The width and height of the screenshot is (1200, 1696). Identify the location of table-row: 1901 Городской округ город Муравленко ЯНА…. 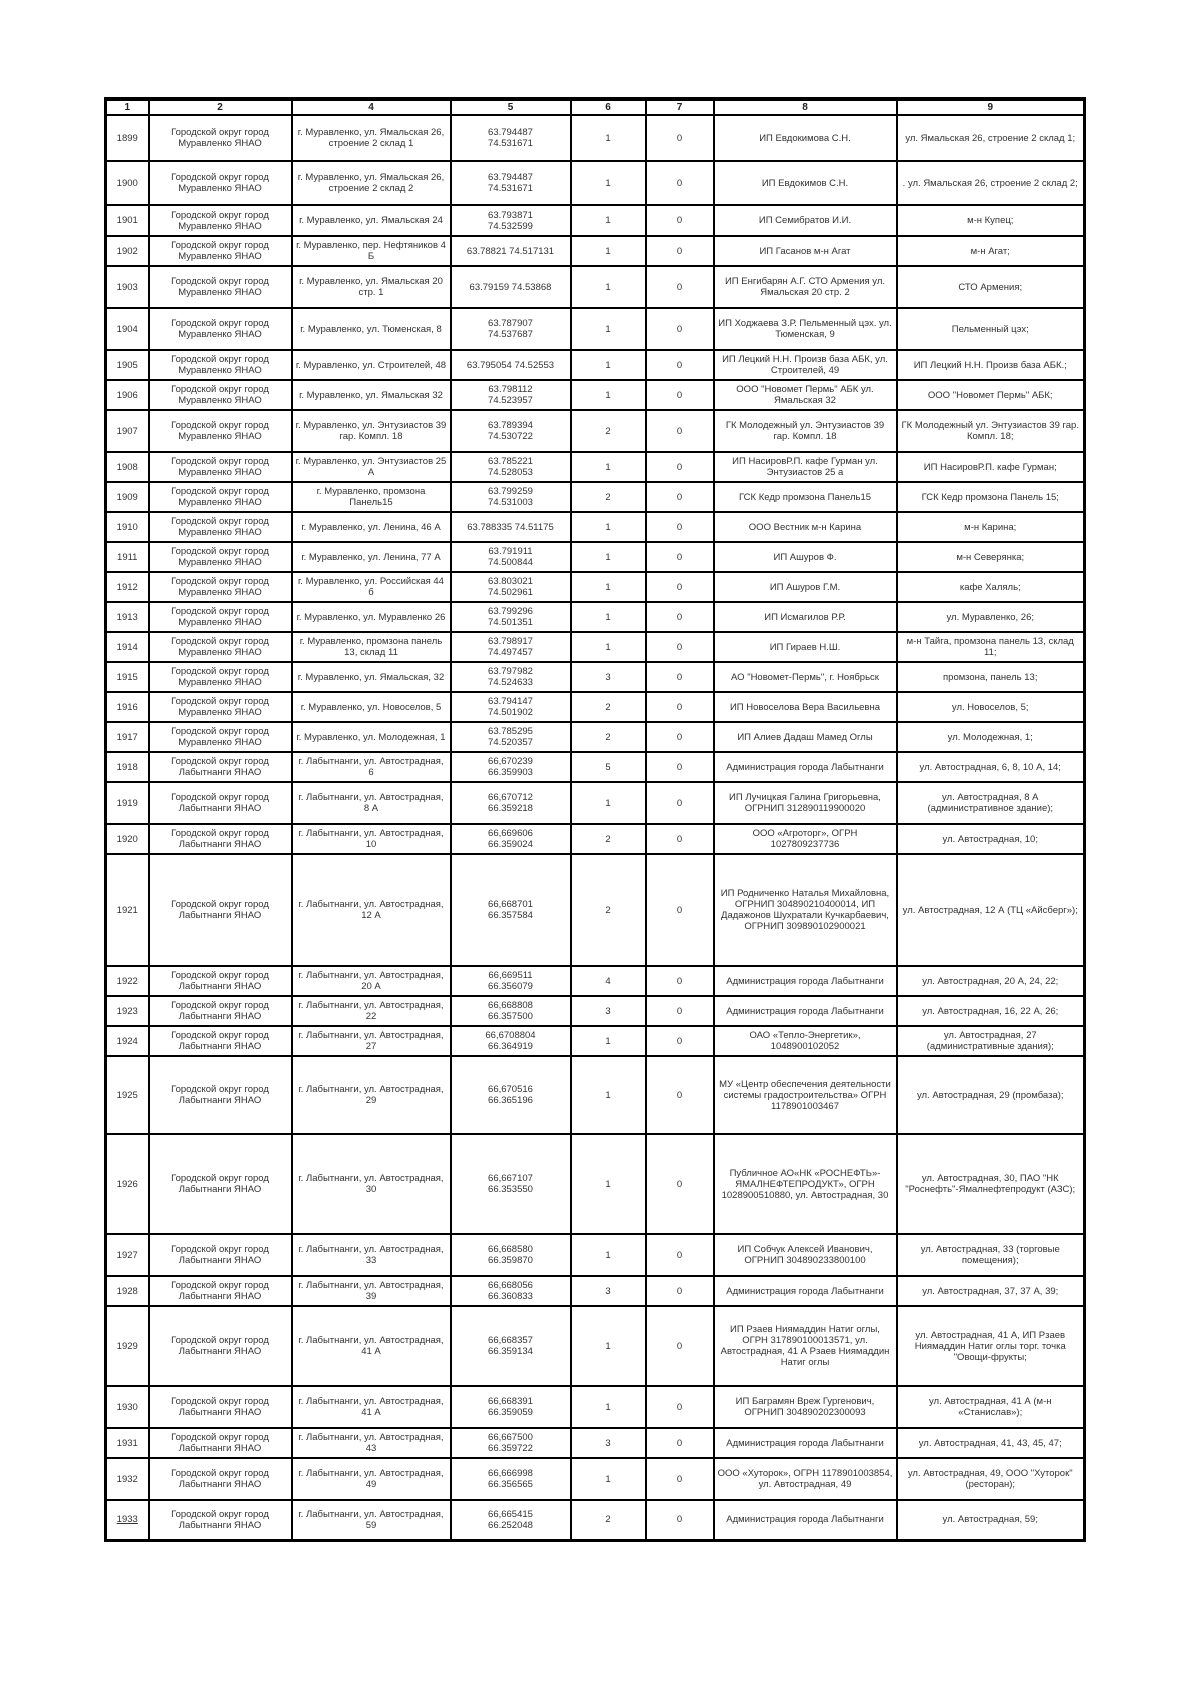
(595, 220).